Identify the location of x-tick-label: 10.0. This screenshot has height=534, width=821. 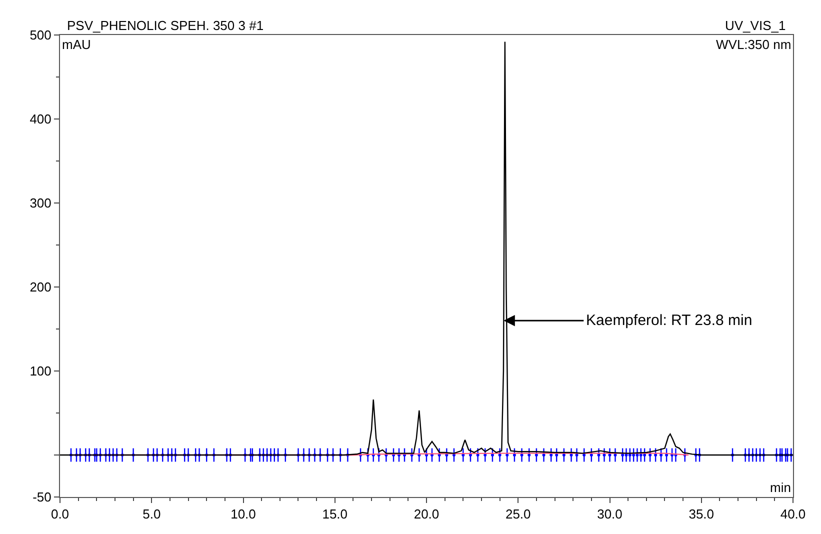
(243, 514).